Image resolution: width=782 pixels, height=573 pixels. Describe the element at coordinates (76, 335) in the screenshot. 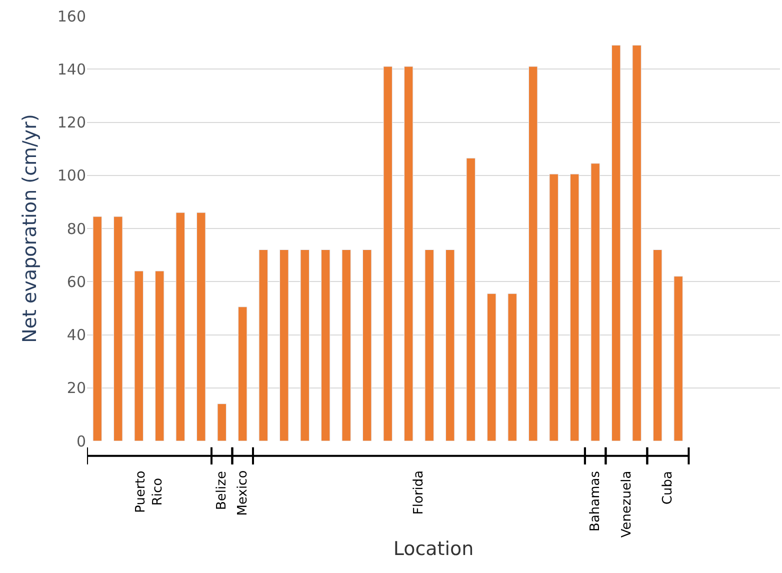

I see `y-tick-label: 40` at that location.